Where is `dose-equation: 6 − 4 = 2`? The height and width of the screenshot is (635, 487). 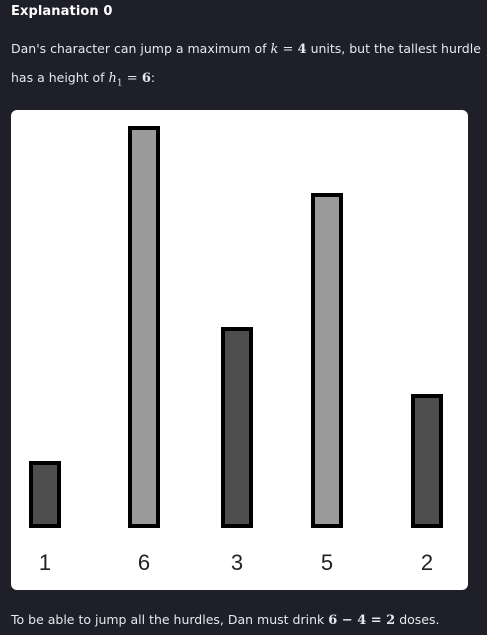
dose-equation: 6 − 4 = 2 is located at coordinates (362, 620).